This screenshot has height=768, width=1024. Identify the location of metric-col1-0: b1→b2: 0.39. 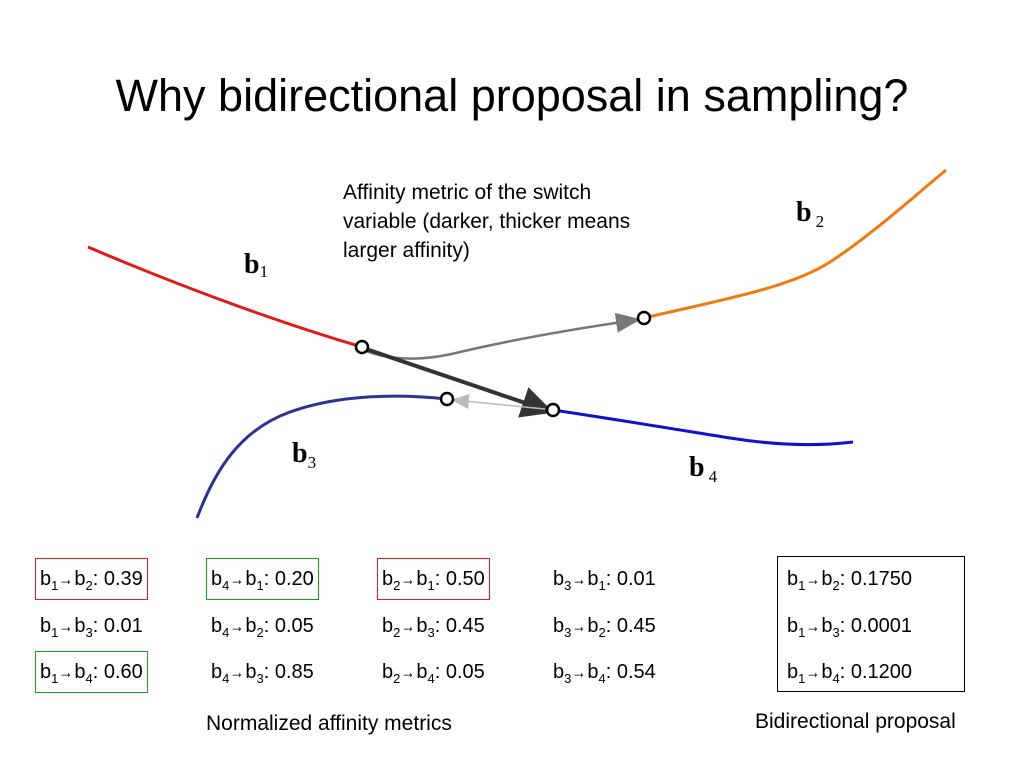
(91, 579).